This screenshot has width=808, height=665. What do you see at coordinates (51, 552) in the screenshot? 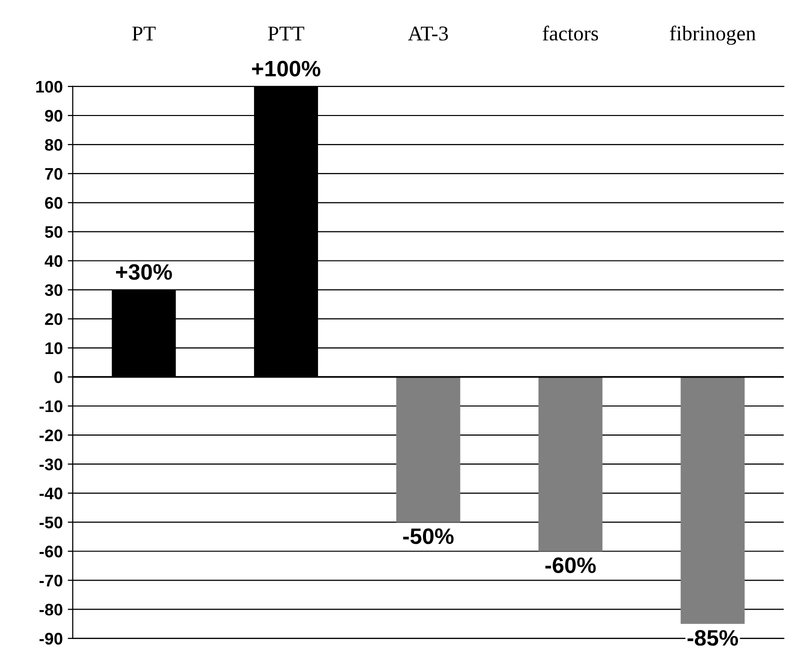
I see `y-tick-label: -60` at bounding box center [51, 552].